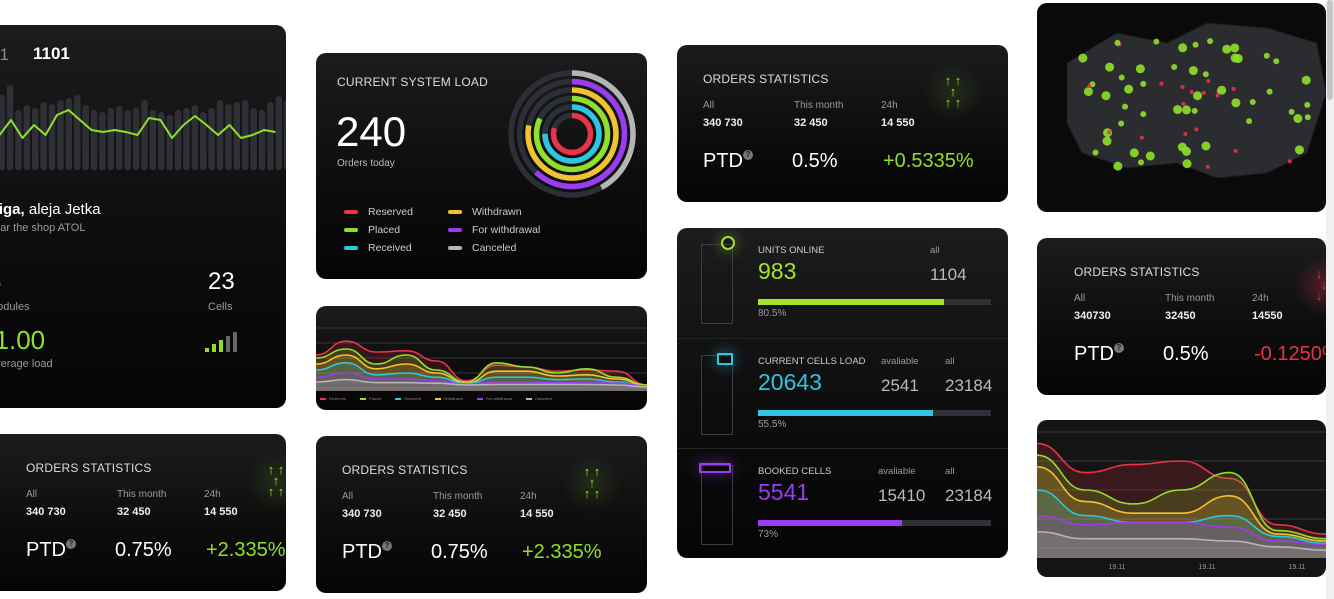  What do you see at coordinates (32, 494) in the screenshot?
I see `all-label: All` at bounding box center [32, 494].